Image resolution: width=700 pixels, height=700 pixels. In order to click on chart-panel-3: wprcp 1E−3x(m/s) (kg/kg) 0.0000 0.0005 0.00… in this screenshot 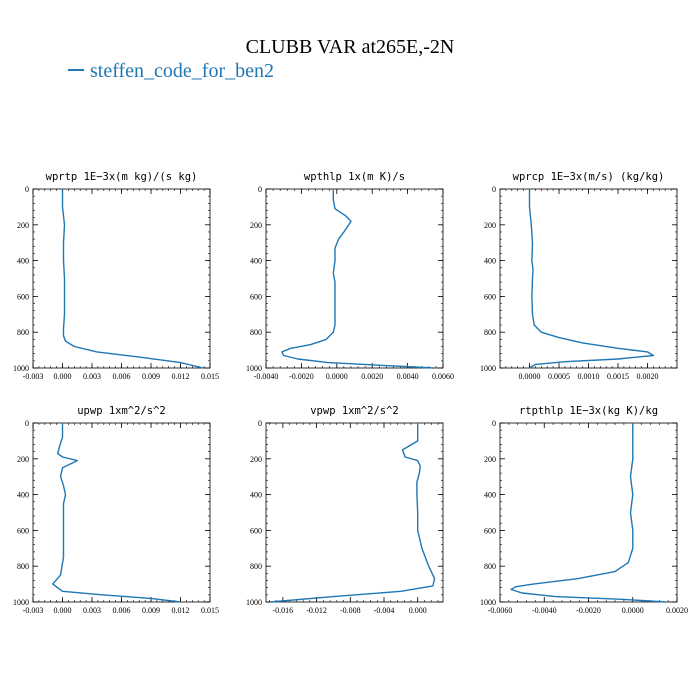, I will do `click(579, 276)`.